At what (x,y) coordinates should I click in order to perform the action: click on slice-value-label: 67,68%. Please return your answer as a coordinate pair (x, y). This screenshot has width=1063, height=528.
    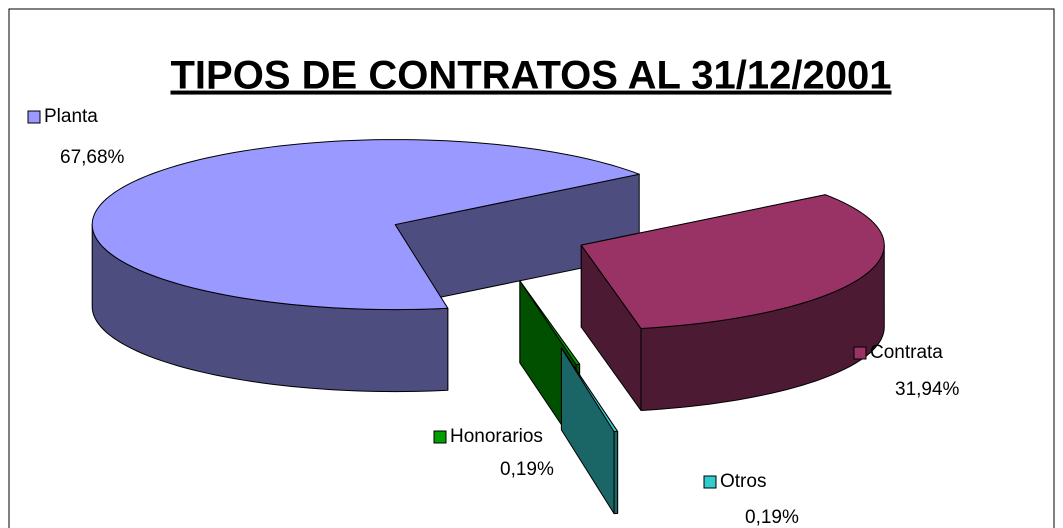
    Looking at the image, I should click on (92, 157).